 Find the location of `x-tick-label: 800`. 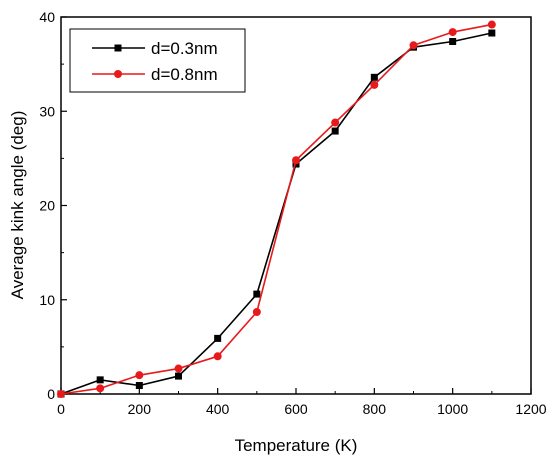

x-tick-label: 800 is located at coordinates (375, 409).